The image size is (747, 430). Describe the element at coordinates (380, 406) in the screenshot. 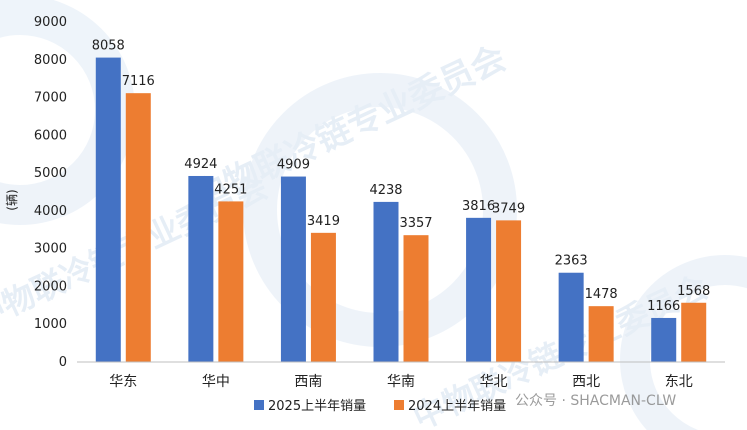

I see `legend: 2025上半年销量 2024上半年销量` at that location.